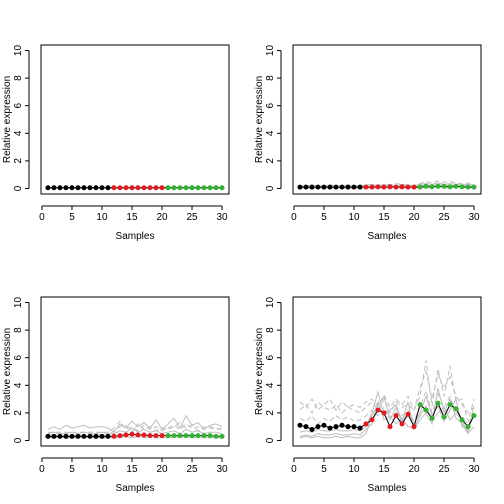 This screenshot has height=504, width=504. I want to click on plot-area, so click(387, 185).